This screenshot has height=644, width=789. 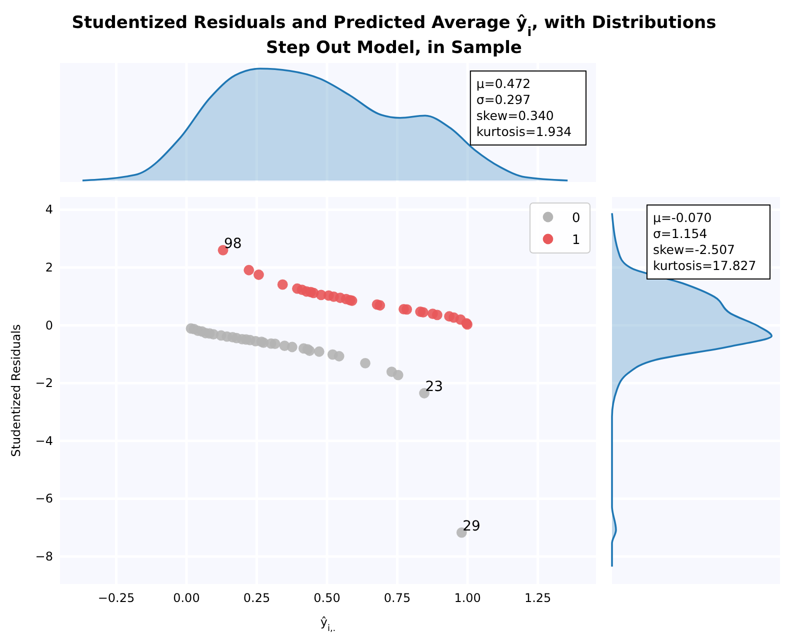 What do you see at coordinates (49, 267) in the screenshot?
I see `y-tick-label: 2` at bounding box center [49, 267].